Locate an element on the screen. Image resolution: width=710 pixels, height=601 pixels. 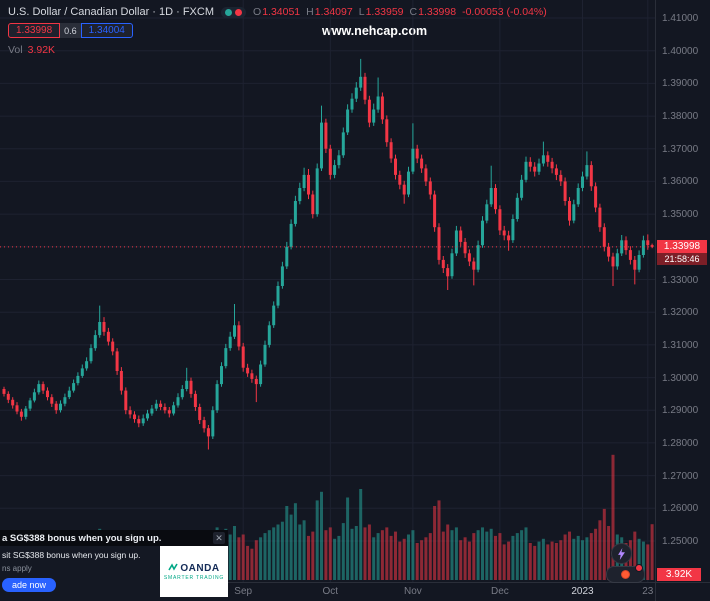
price-axis-label: 1.30000 is located at coordinates (680, 378).